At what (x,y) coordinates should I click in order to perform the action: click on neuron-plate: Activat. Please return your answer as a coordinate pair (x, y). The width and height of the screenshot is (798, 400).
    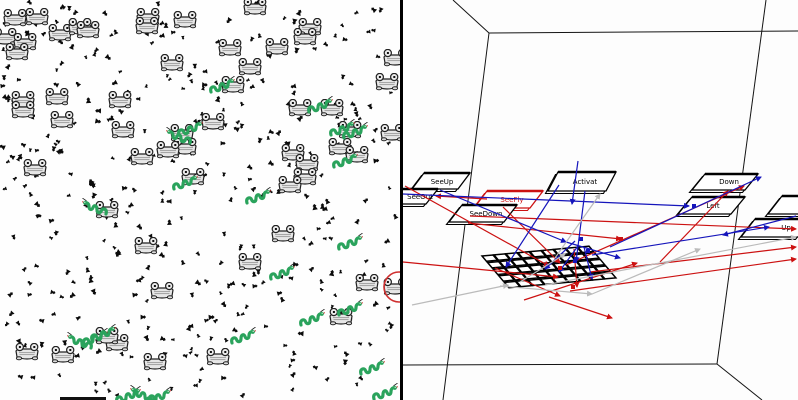
    Looking at the image, I should click on (581, 182).